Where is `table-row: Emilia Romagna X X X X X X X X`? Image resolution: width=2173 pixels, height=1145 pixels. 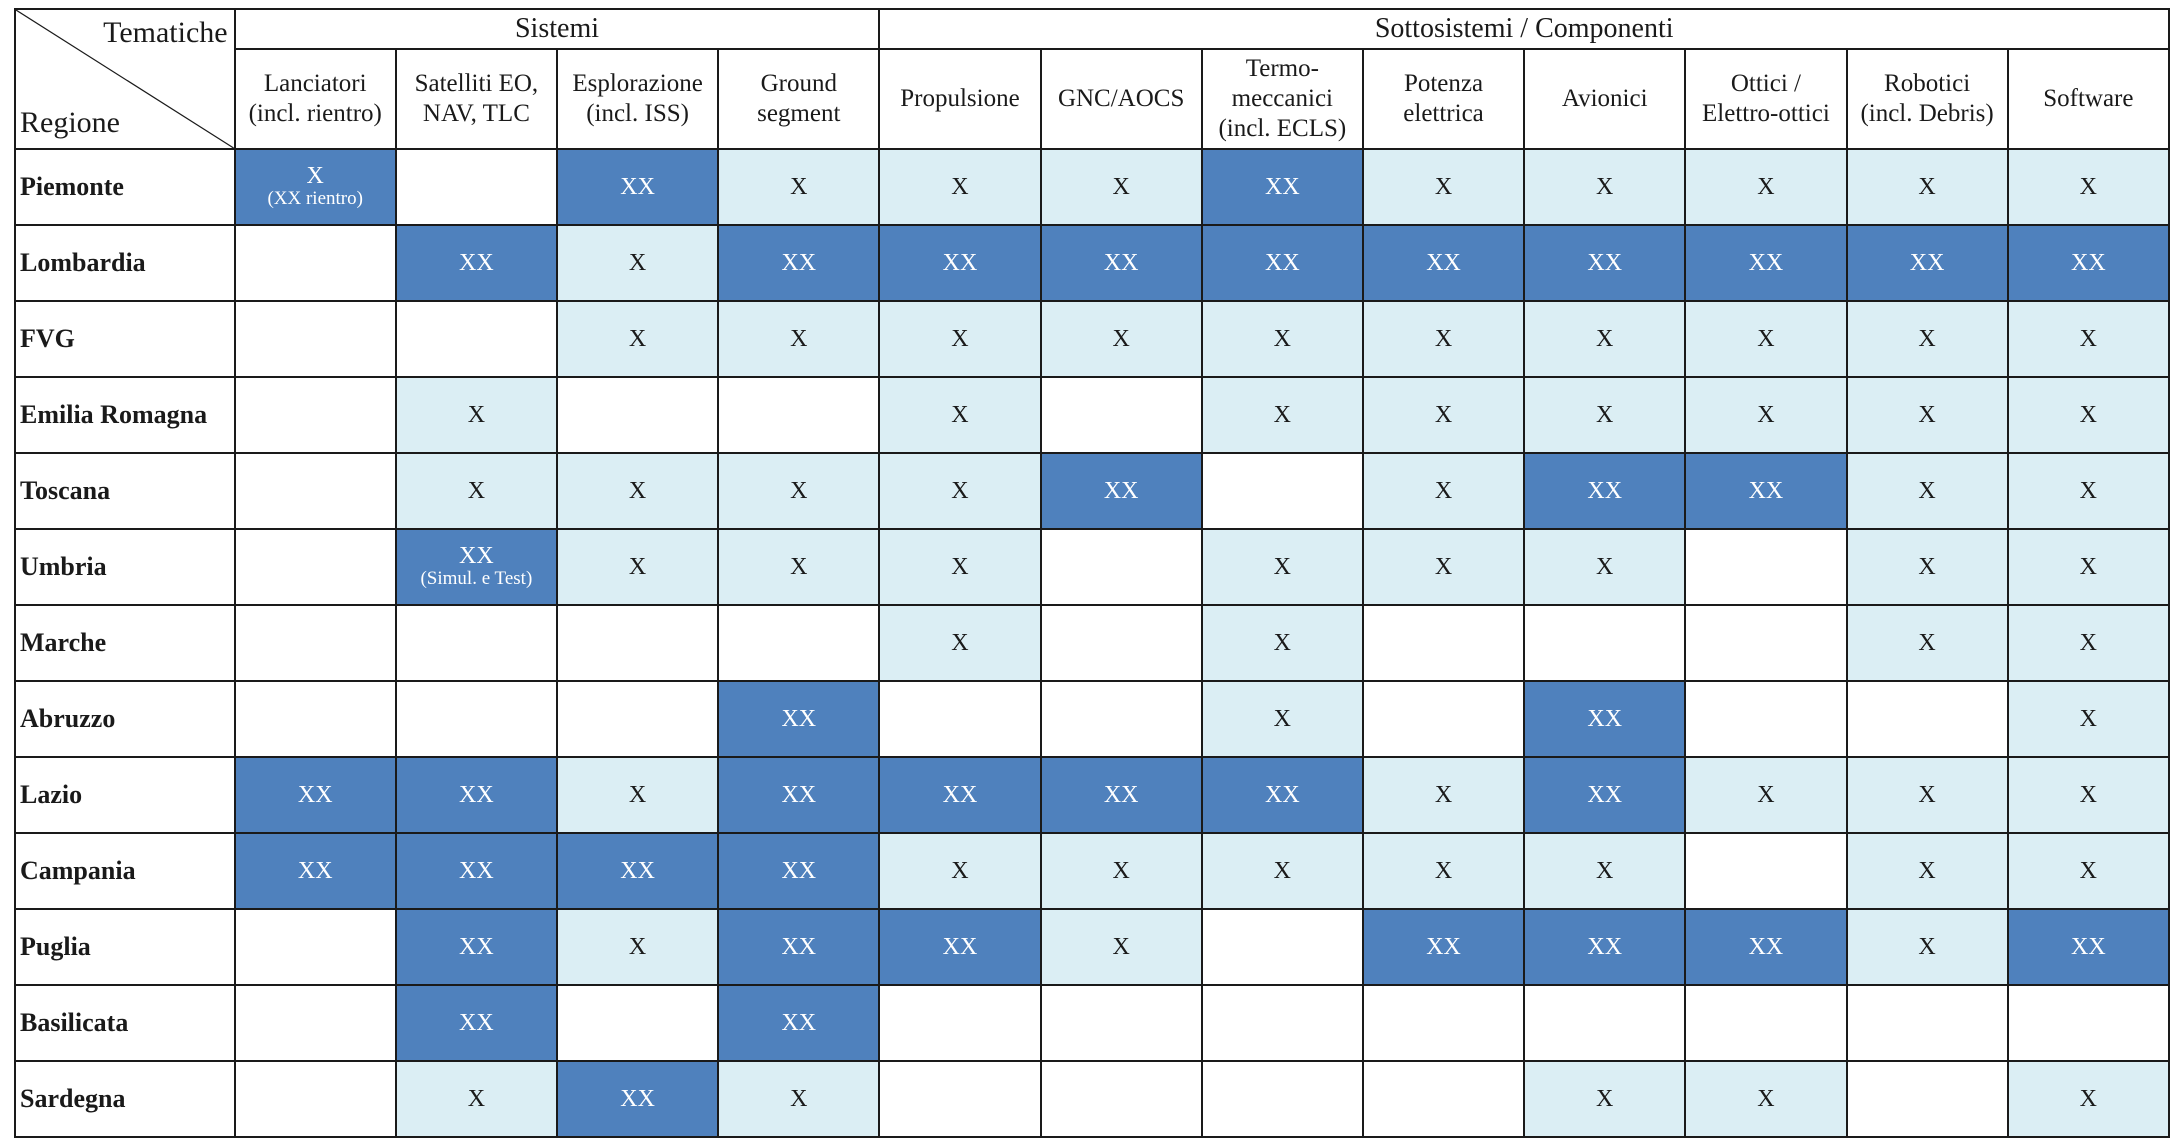
table-row: Emilia Romagna X X X X X X X X is located at coordinates (1092, 415).